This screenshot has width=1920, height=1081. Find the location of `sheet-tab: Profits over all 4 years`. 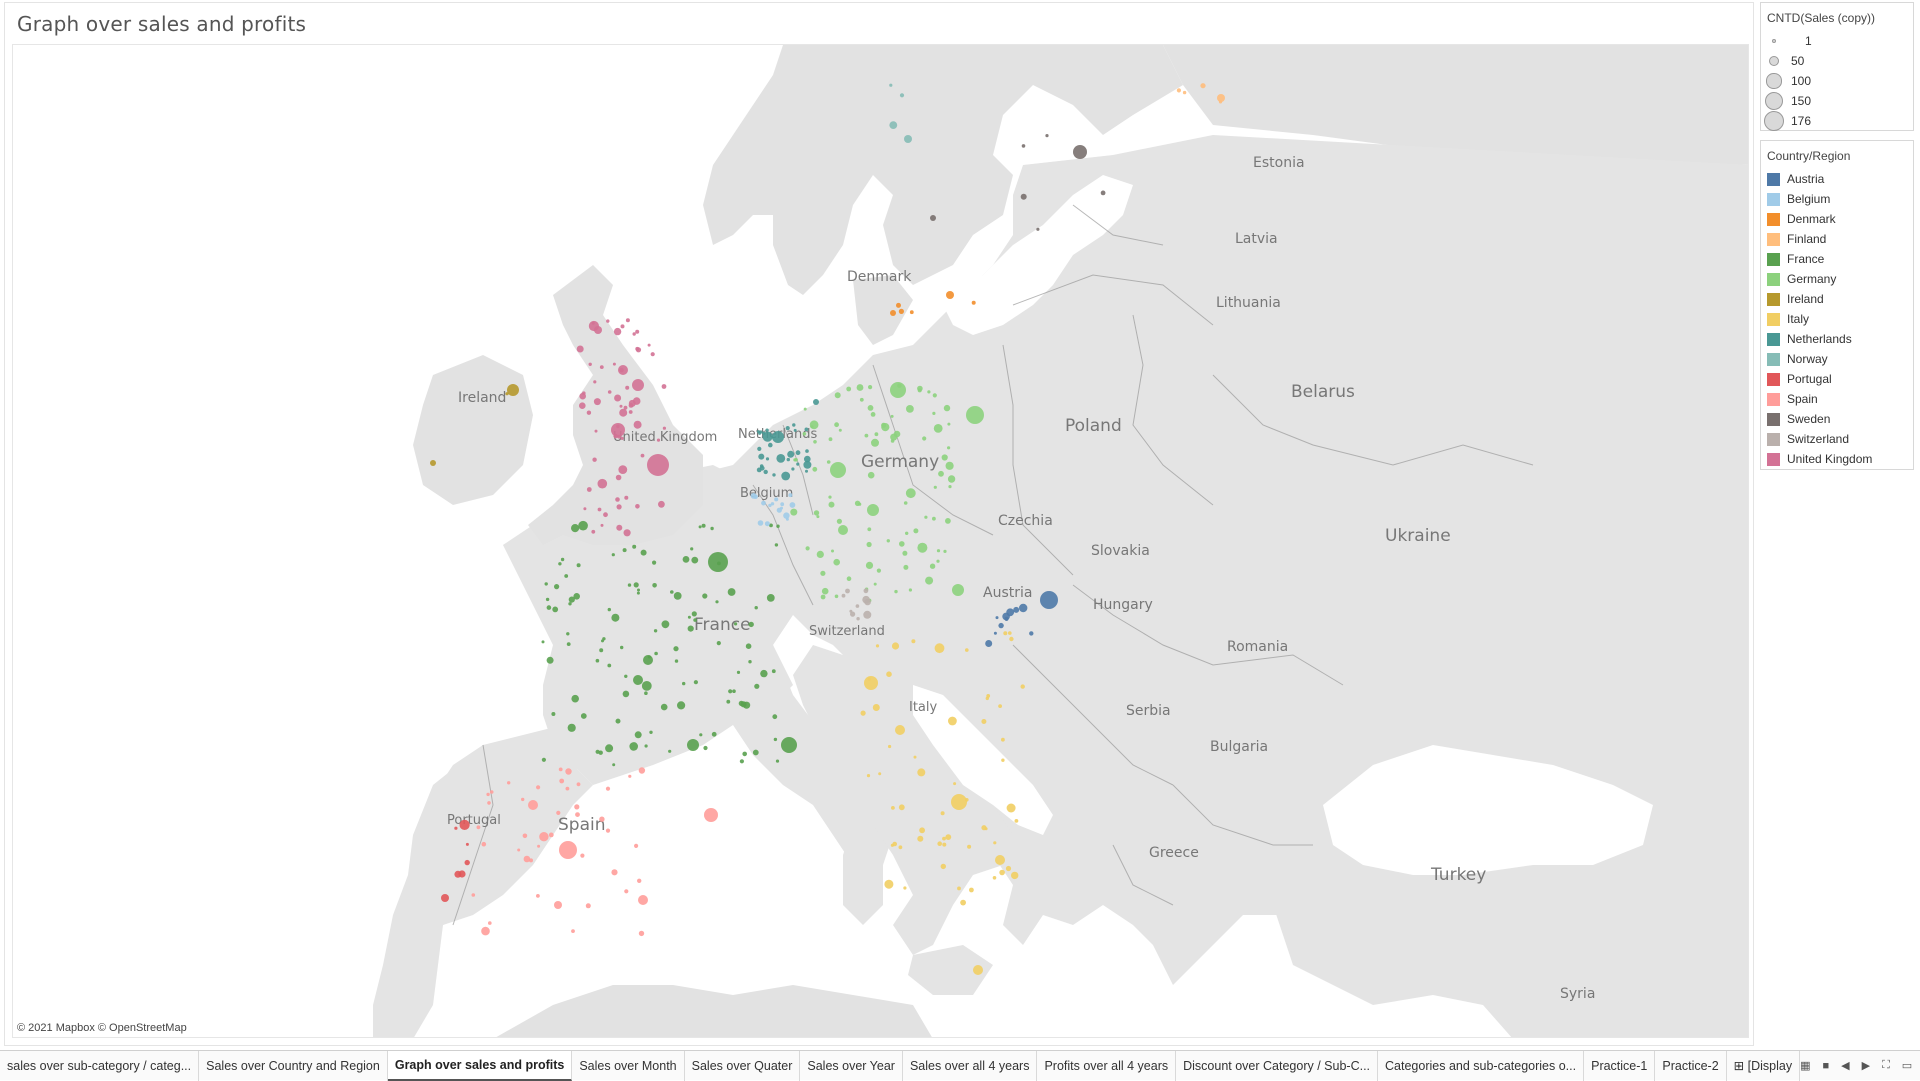

sheet-tab: Profits over all 4 years is located at coordinates (1107, 1065).